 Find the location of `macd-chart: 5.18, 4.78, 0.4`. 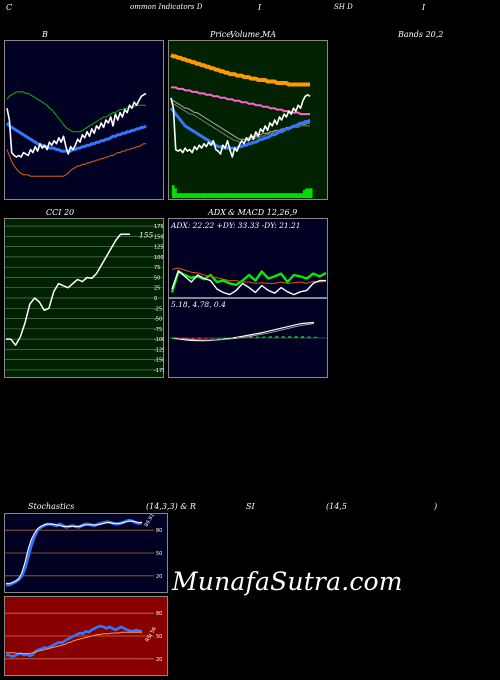

macd-chart: 5.18, 4.78, 0.4 is located at coordinates (248, 338).